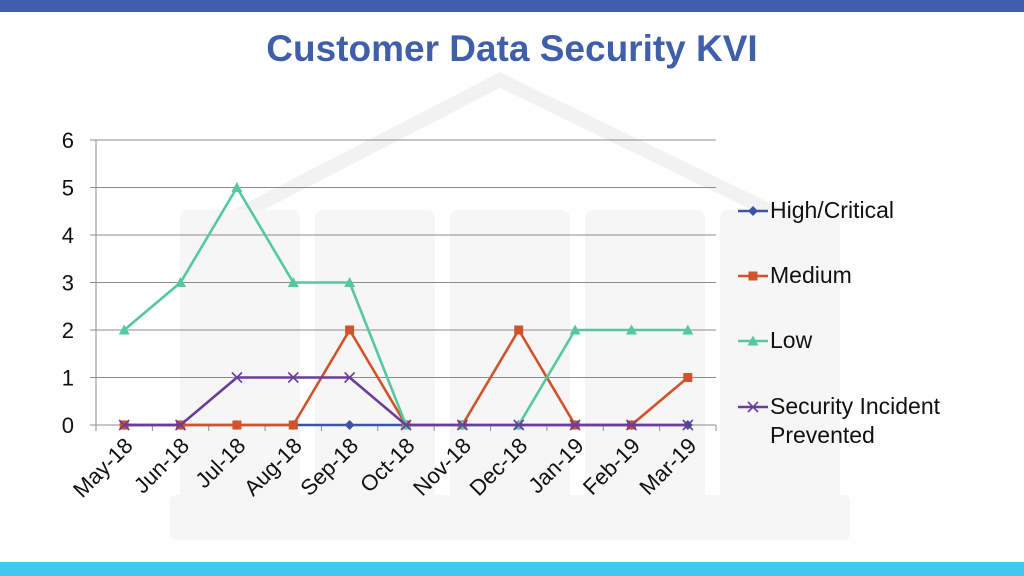 The width and height of the screenshot is (1024, 576). What do you see at coordinates (880, 340) in the screenshot?
I see `legend-label: Low` at bounding box center [880, 340].